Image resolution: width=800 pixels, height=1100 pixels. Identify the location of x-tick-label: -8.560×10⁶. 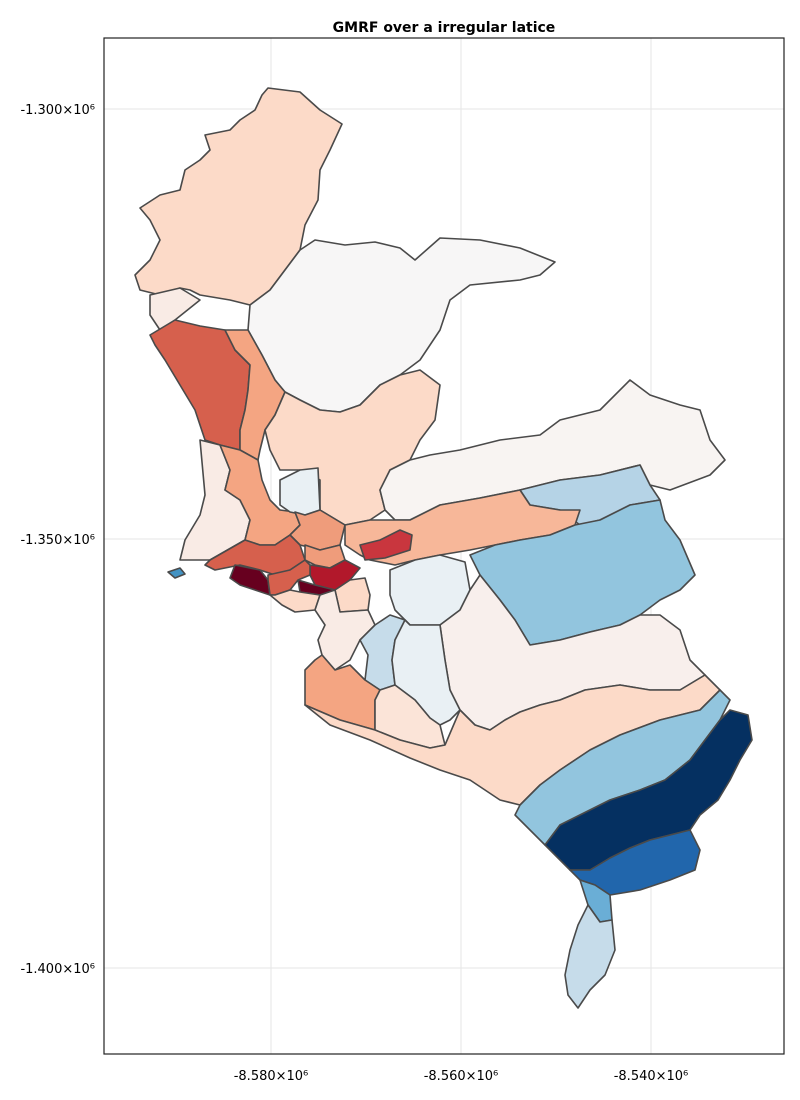
(461, 1076).